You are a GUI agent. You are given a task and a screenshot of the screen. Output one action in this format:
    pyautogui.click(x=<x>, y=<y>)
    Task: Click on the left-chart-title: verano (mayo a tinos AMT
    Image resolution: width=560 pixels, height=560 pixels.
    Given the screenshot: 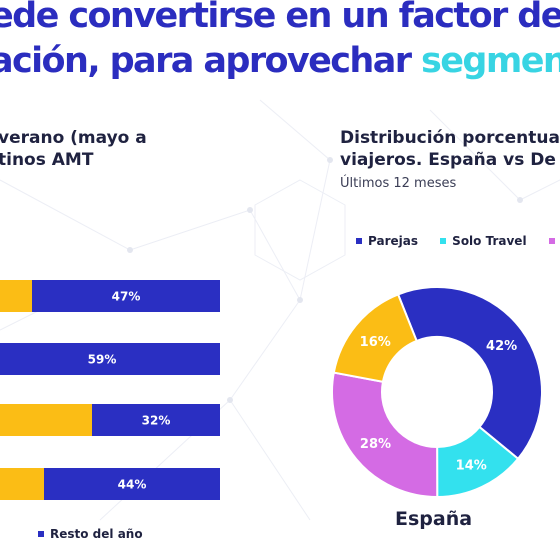 What is the action you would take?
    pyautogui.click(x=73, y=149)
    